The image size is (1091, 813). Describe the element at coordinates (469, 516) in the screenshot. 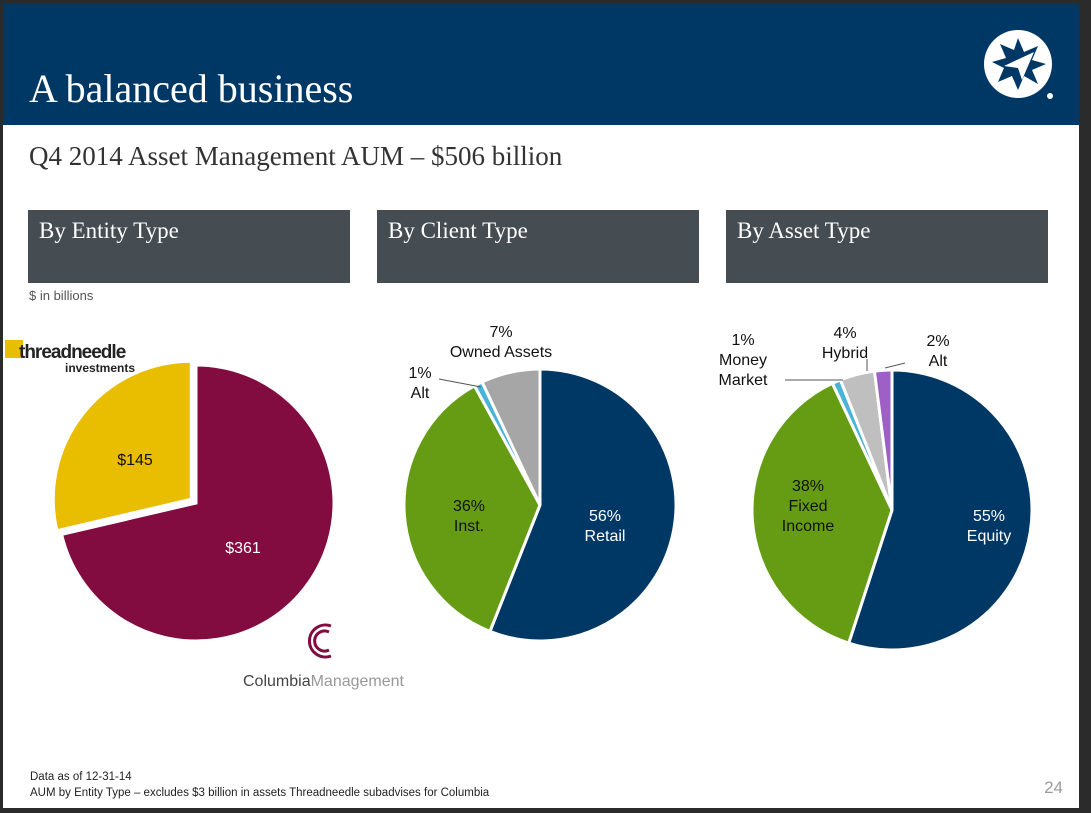

I see `slice-label: 36% Inst.` at that location.